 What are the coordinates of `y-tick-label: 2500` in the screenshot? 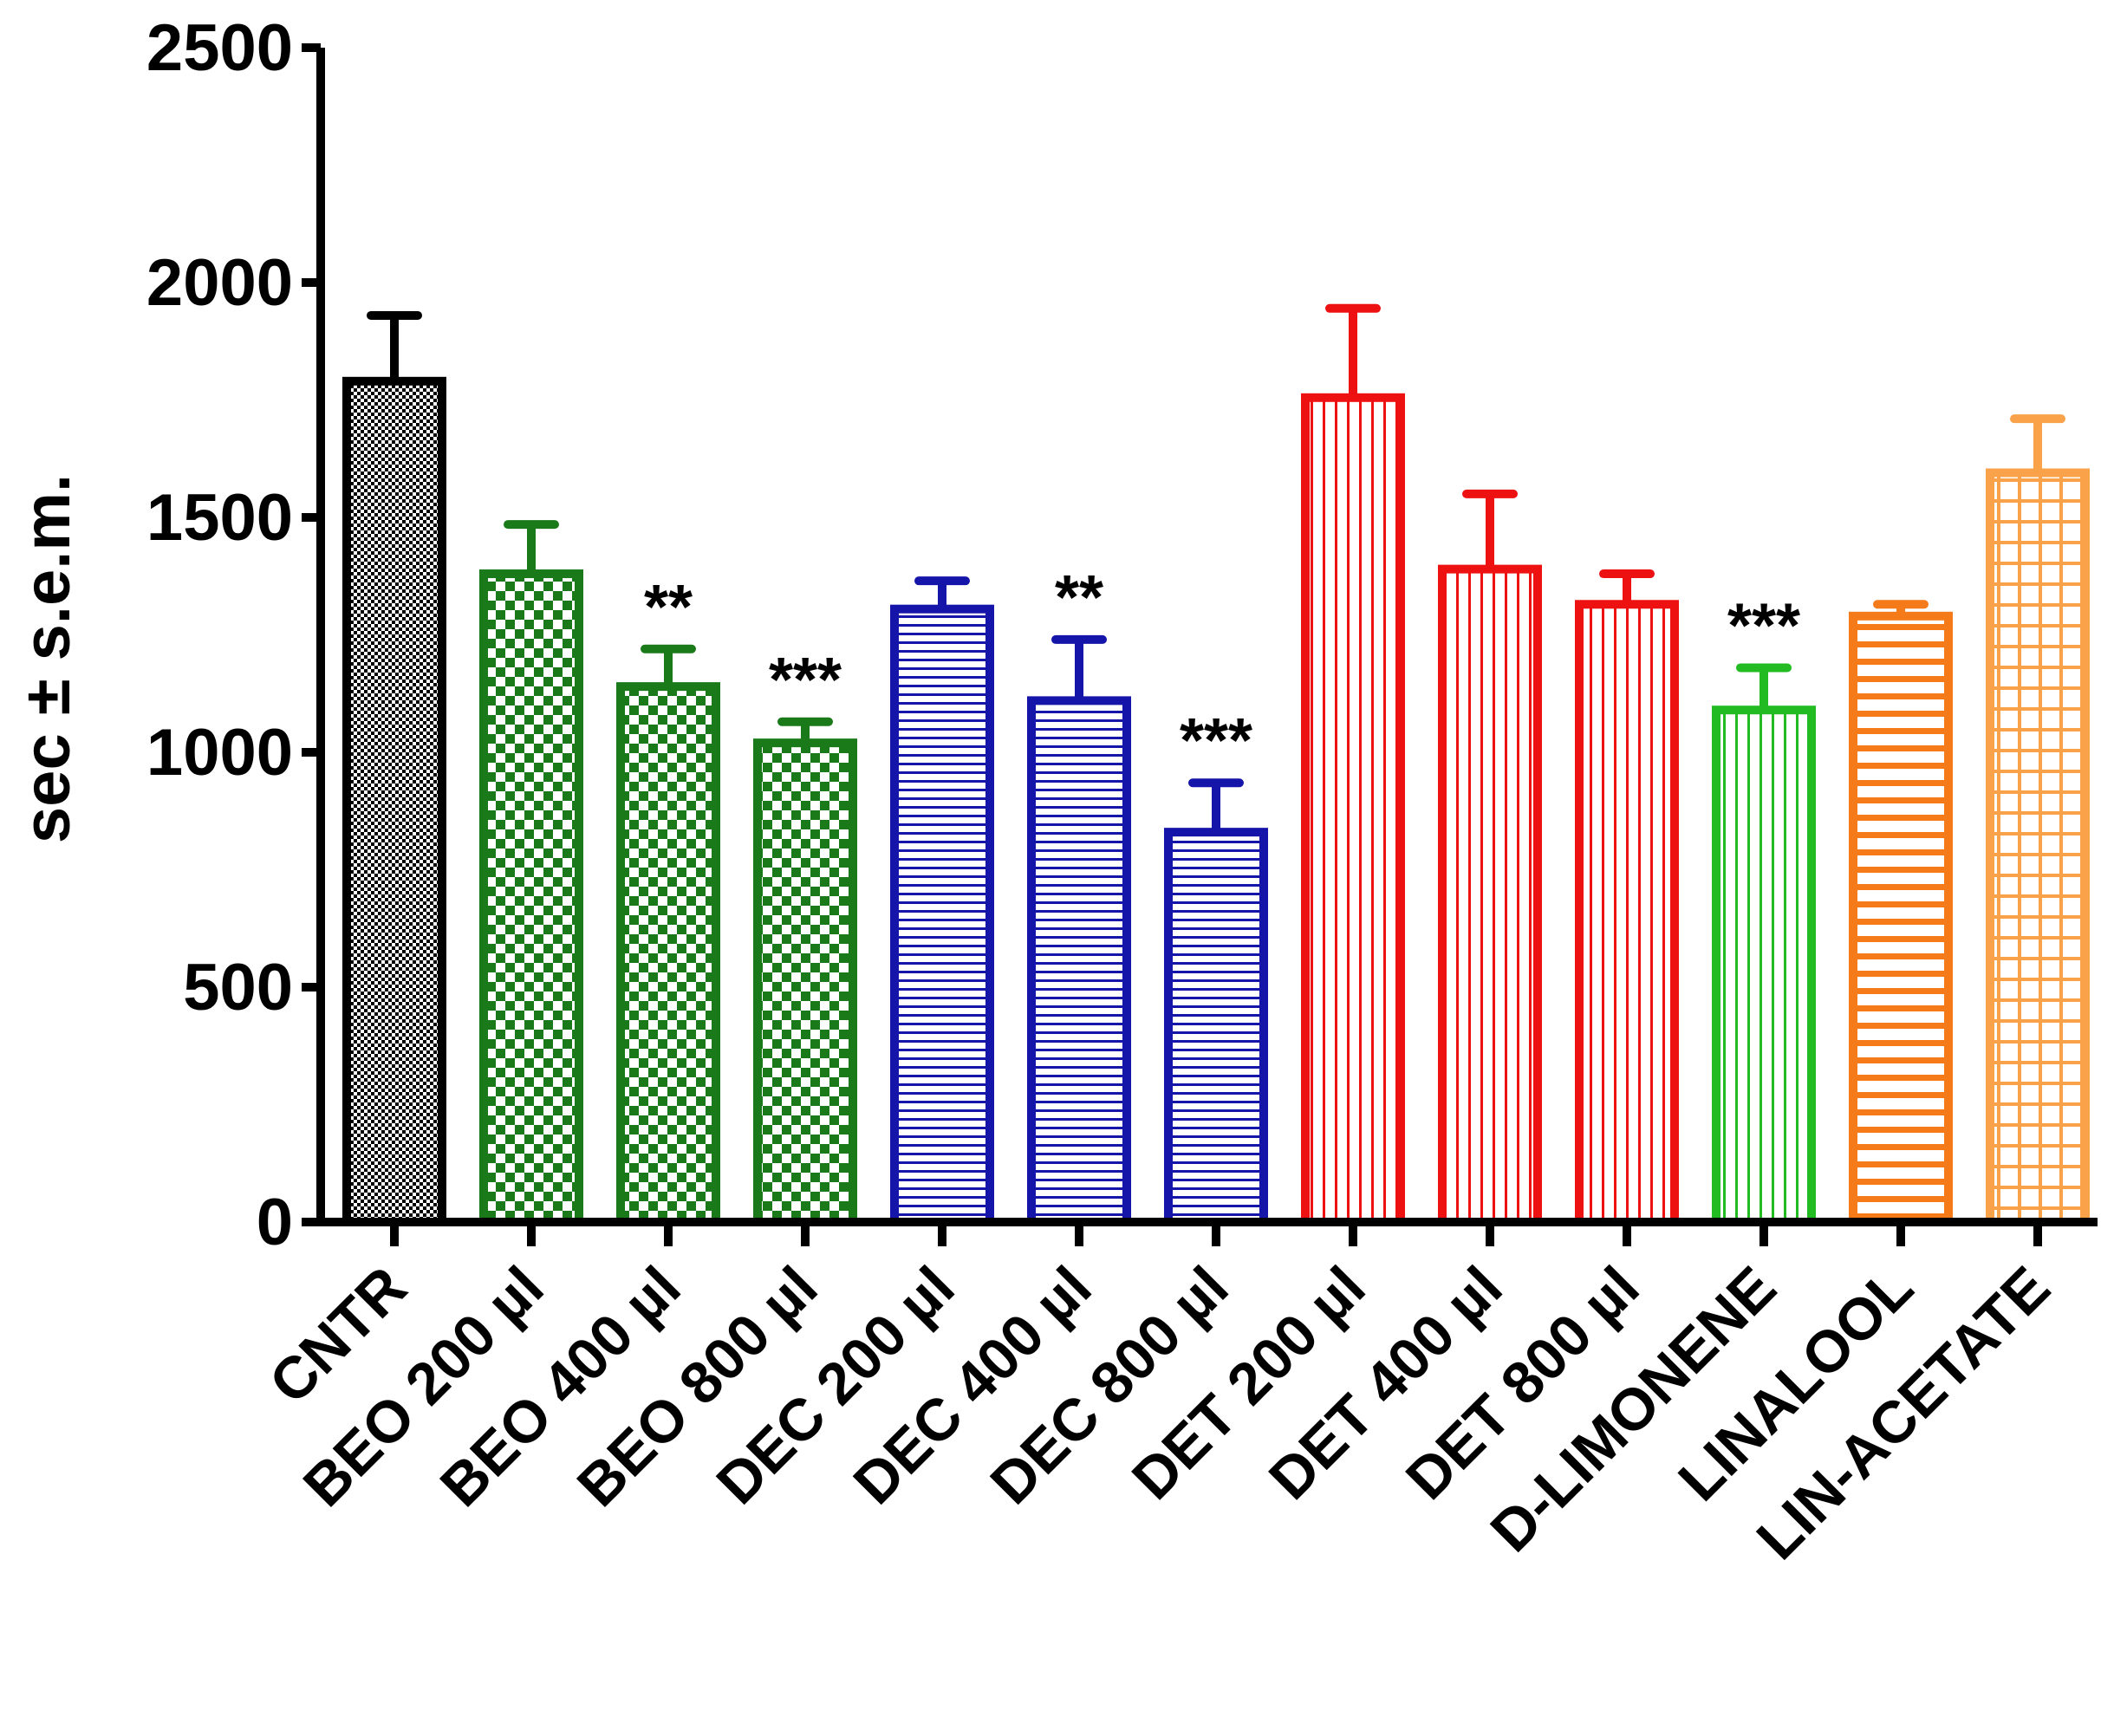 It's located at (219, 48).